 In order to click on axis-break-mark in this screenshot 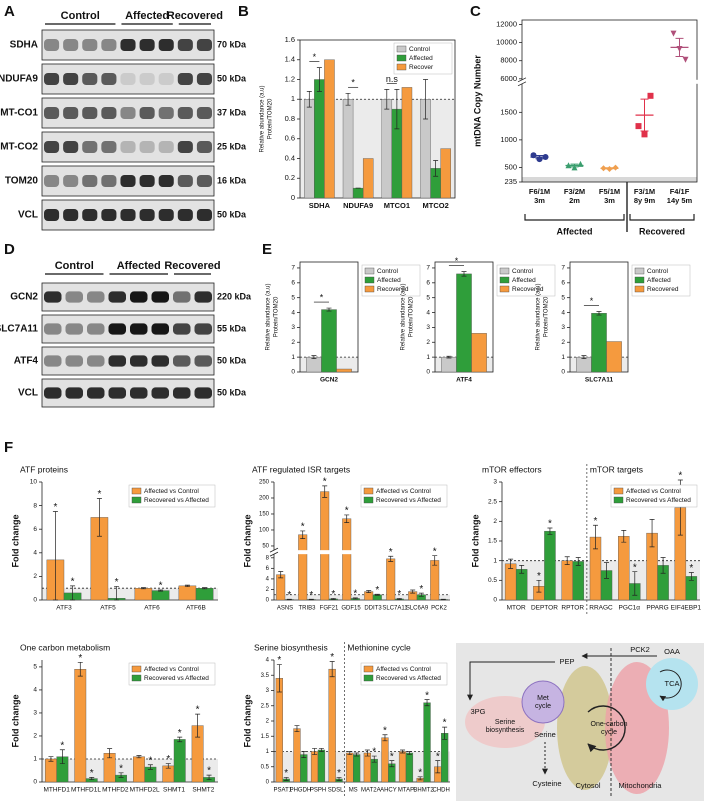, I will do `click(274, 550)`.